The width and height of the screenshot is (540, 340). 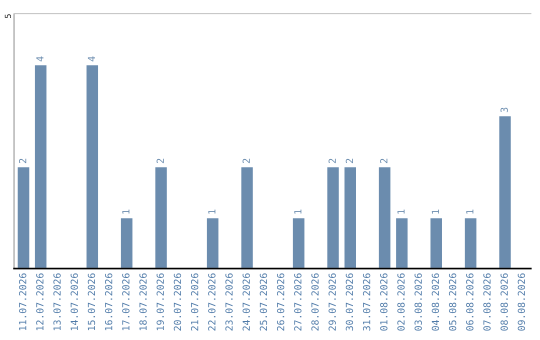 What do you see at coordinates (401, 302) in the screenshot?
I see `x-tick-label: 02.08.2026` at bounding box center [401, 302].